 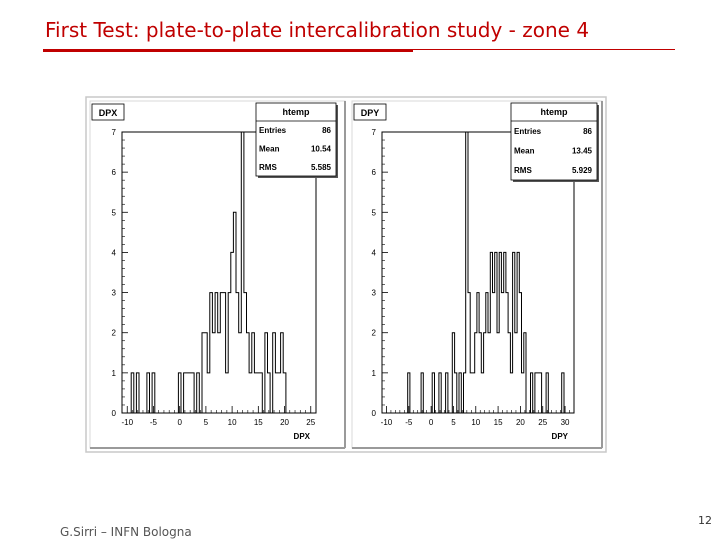 What do you see at coordinates (321, 167) in the screenshot?
I see `stats-row-value: 5.585` at bounding box center [321, 167].